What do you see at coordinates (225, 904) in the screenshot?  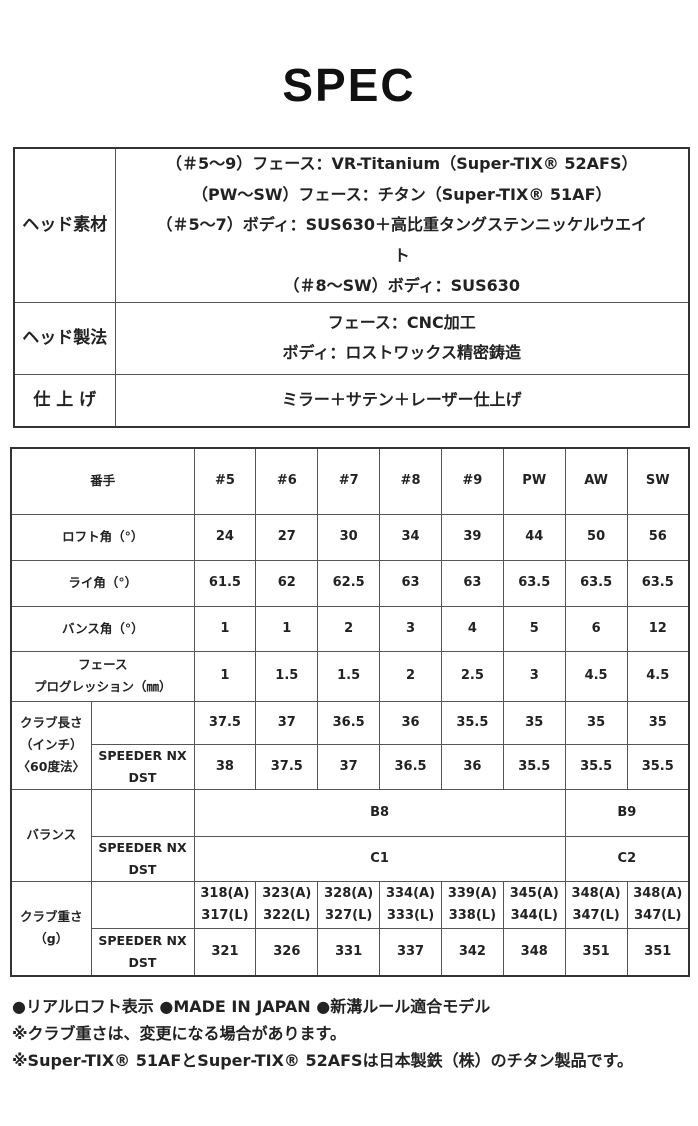 I see `value-cell: 318(A) 317(L)` at bounding box center [225, 904].